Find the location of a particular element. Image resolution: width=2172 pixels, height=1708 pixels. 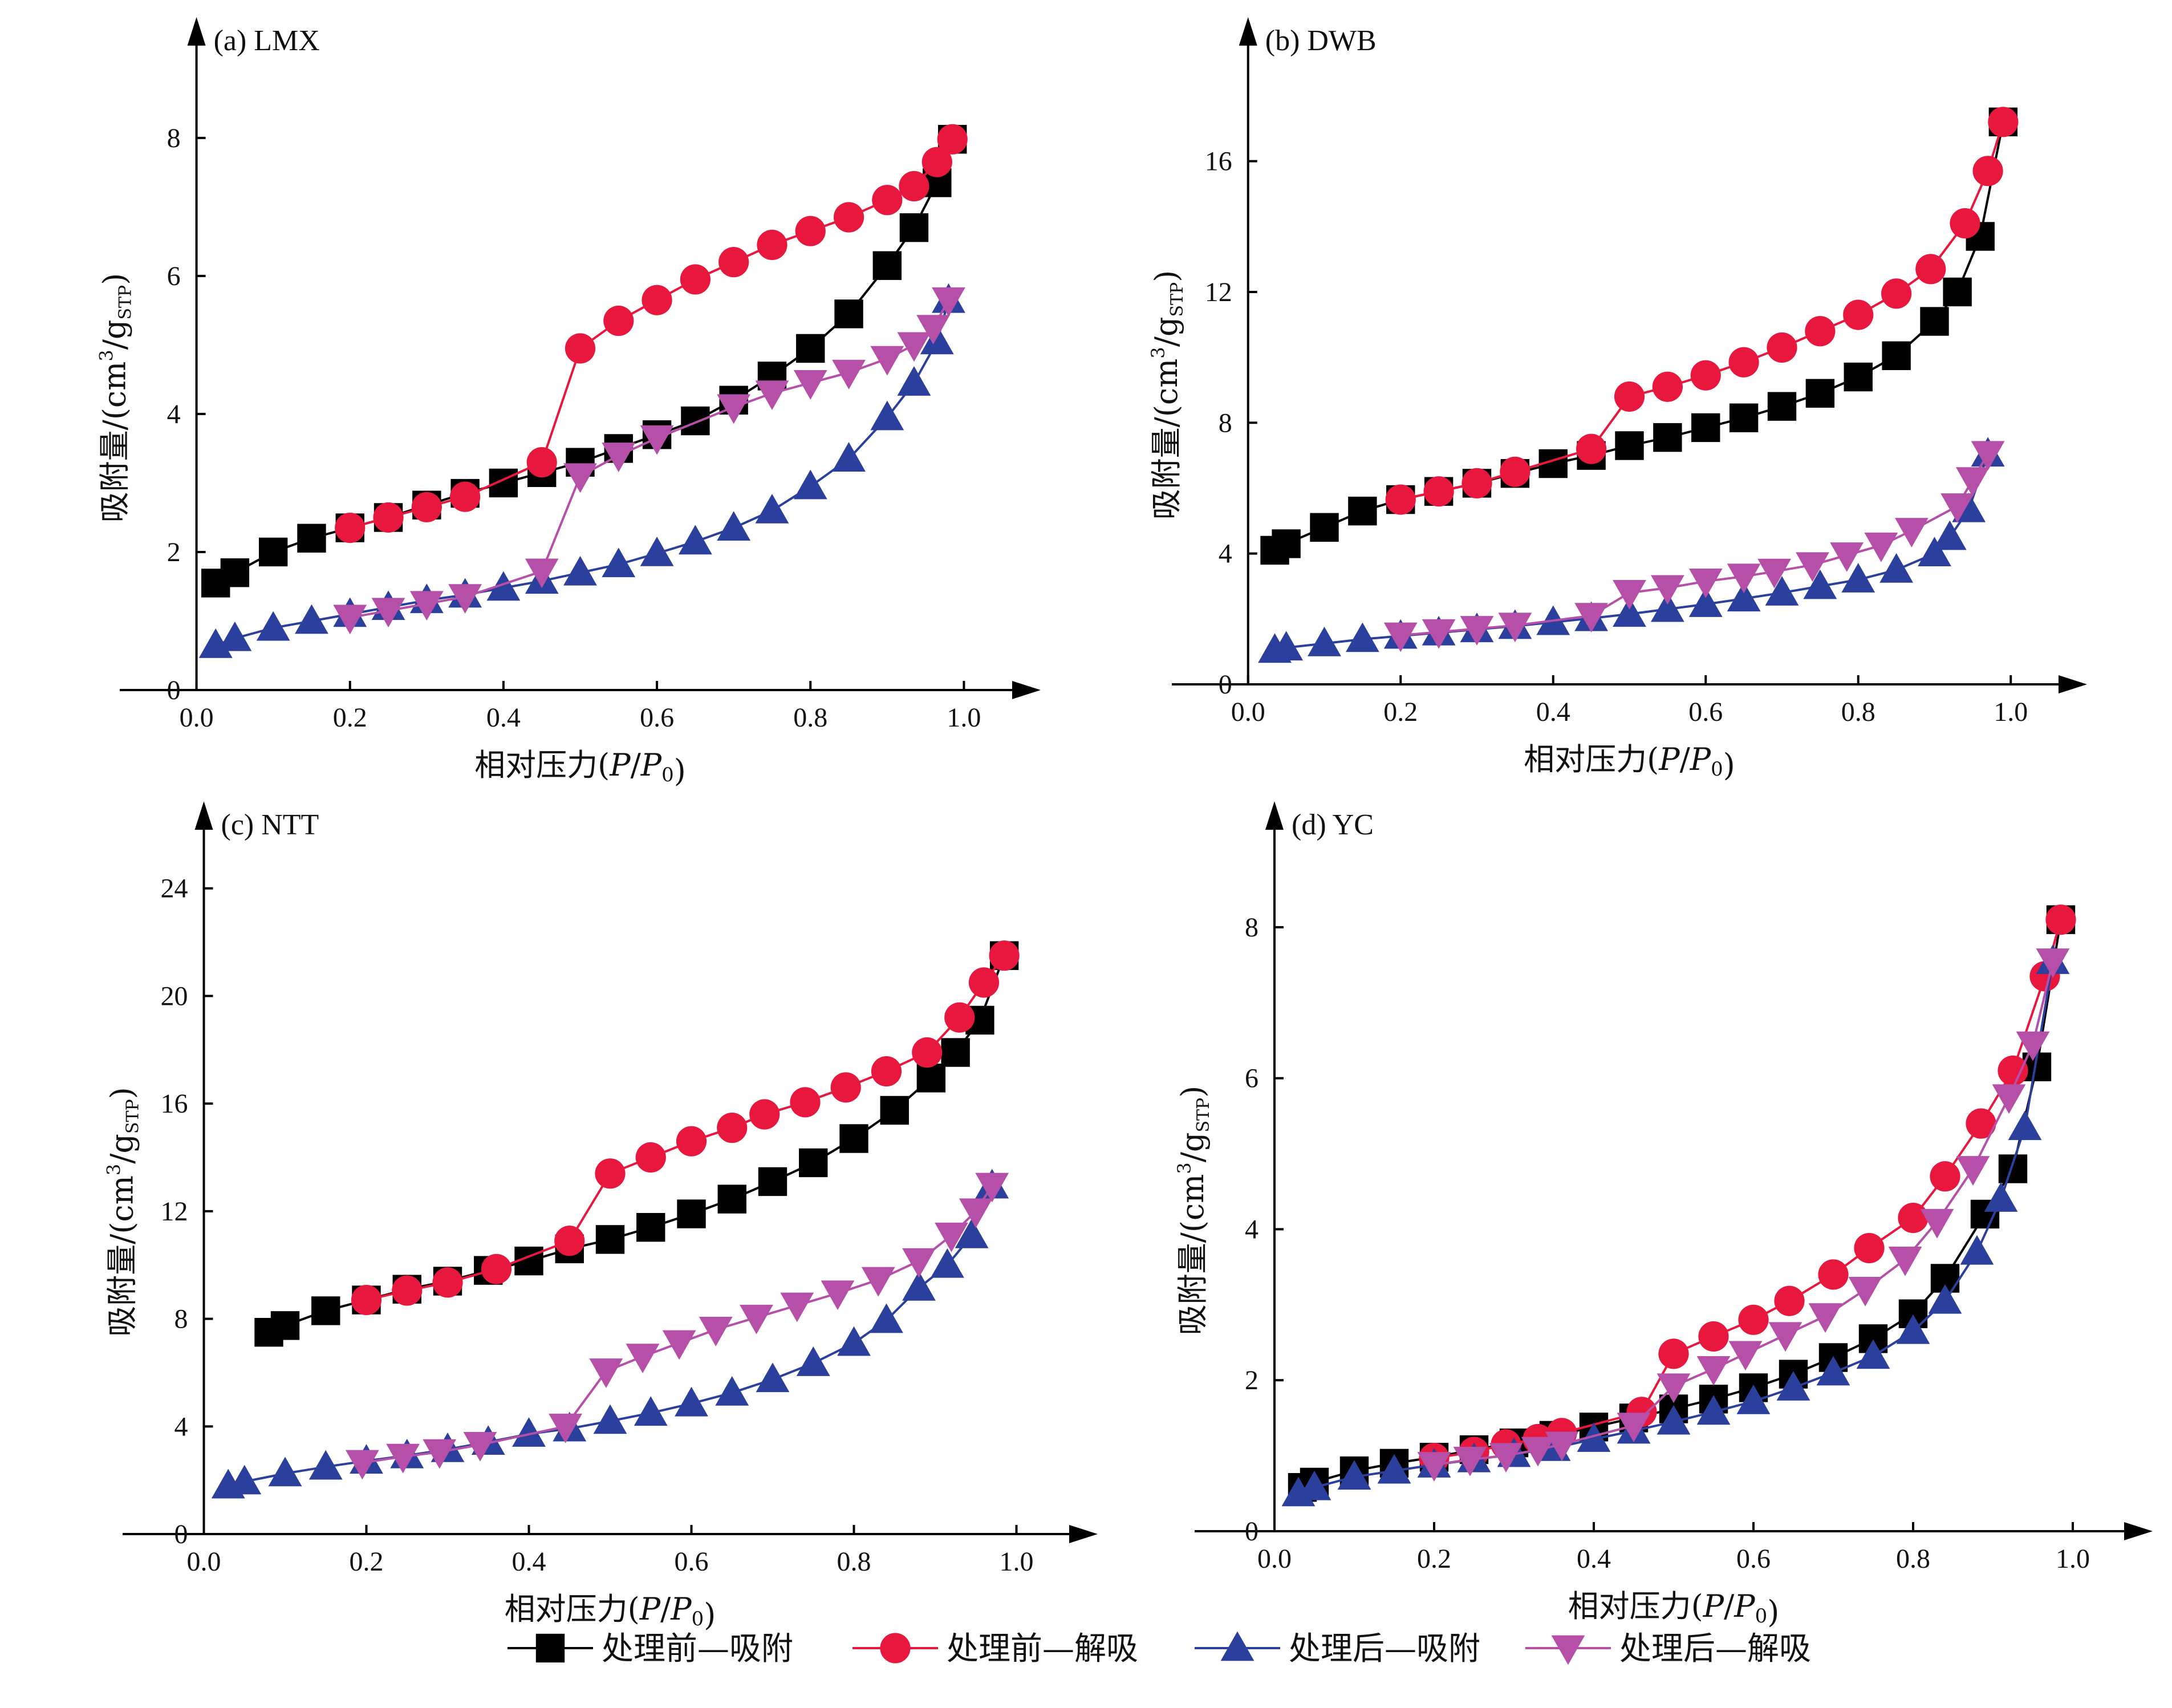

x-tick-label: 0.2 is located at coordinates (1400, 712).